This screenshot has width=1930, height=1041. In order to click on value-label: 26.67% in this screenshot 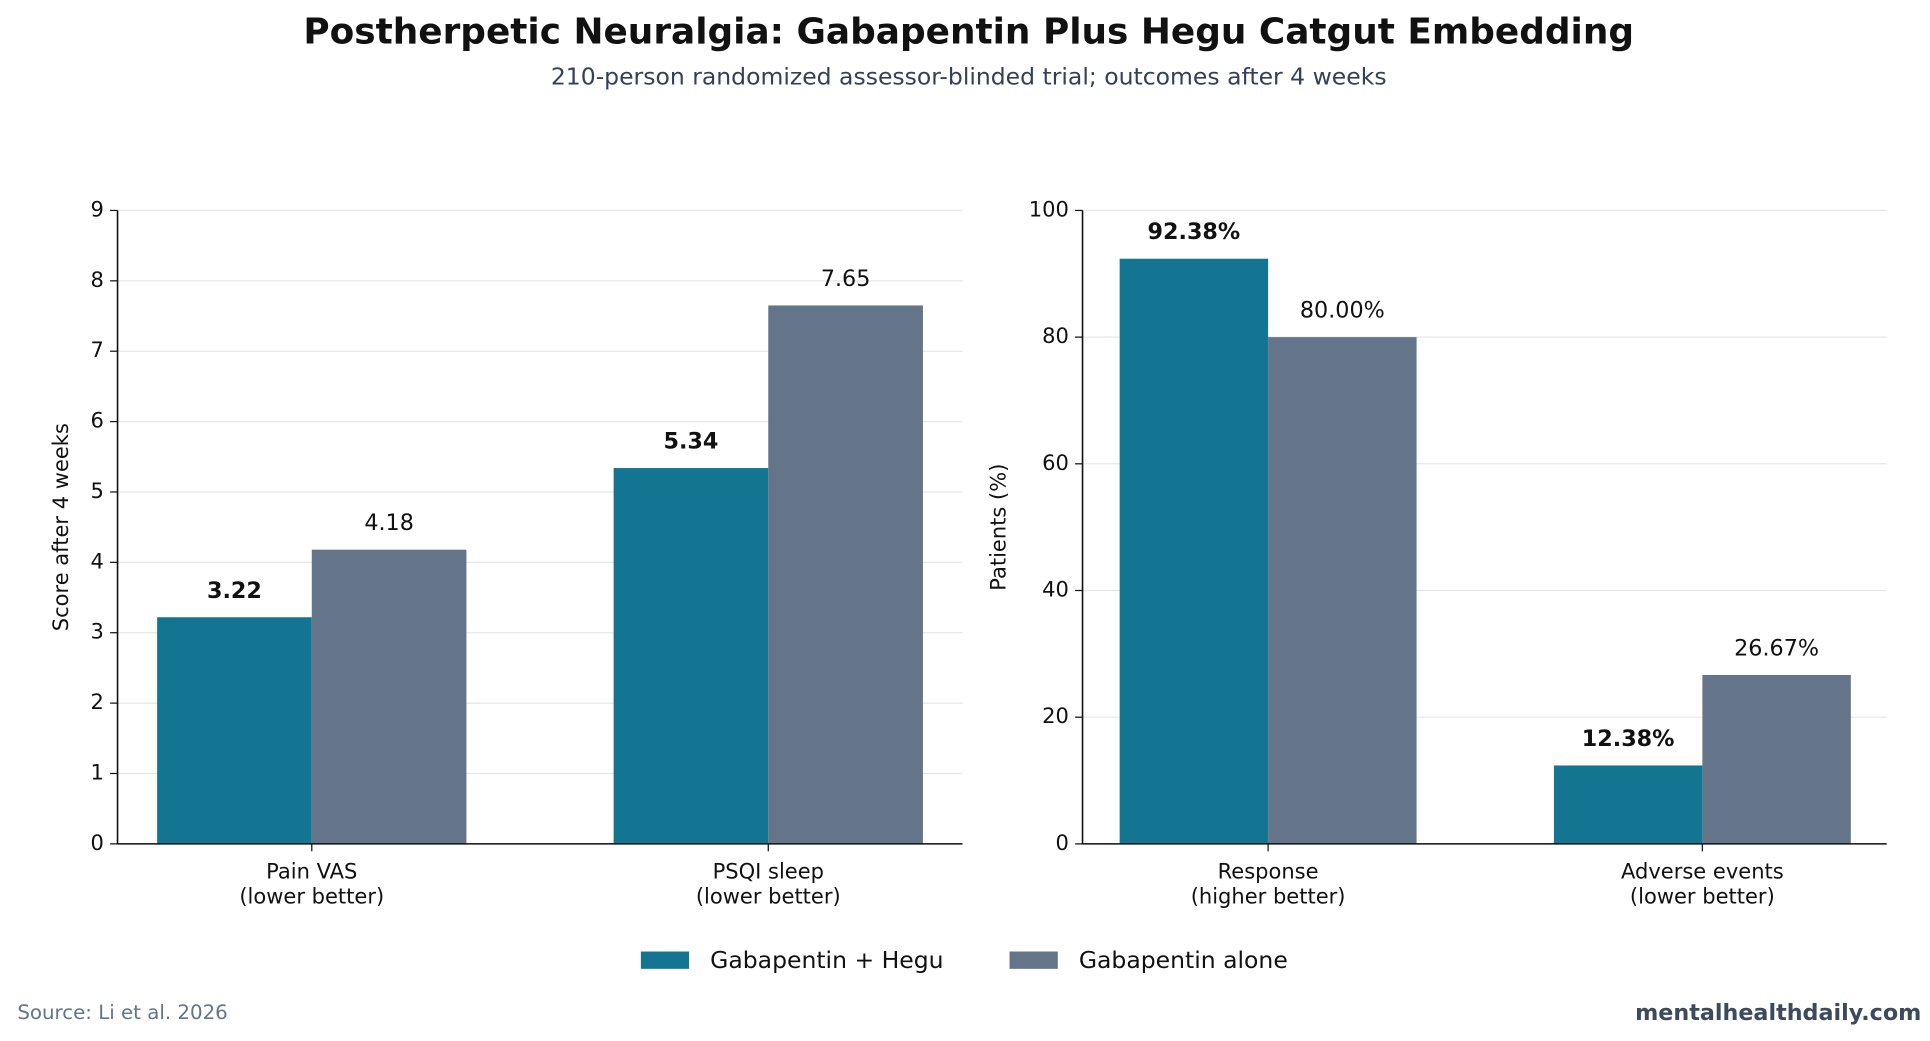, I will do `click(1776, 648)`.